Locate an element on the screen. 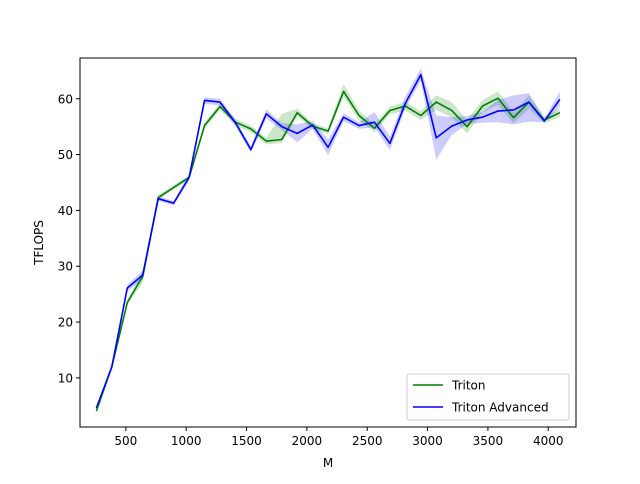 This screenshot has height=484, width=640. y-axis-ticks: 10 20 30 40 50 60 is located at coordinates (69, 238).